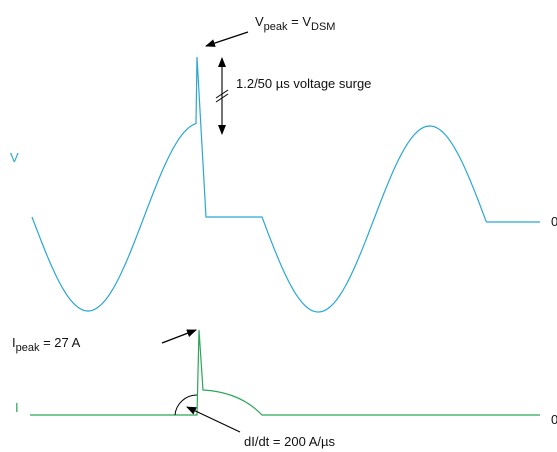  I want to click on angle-arc, so click(186, 405).